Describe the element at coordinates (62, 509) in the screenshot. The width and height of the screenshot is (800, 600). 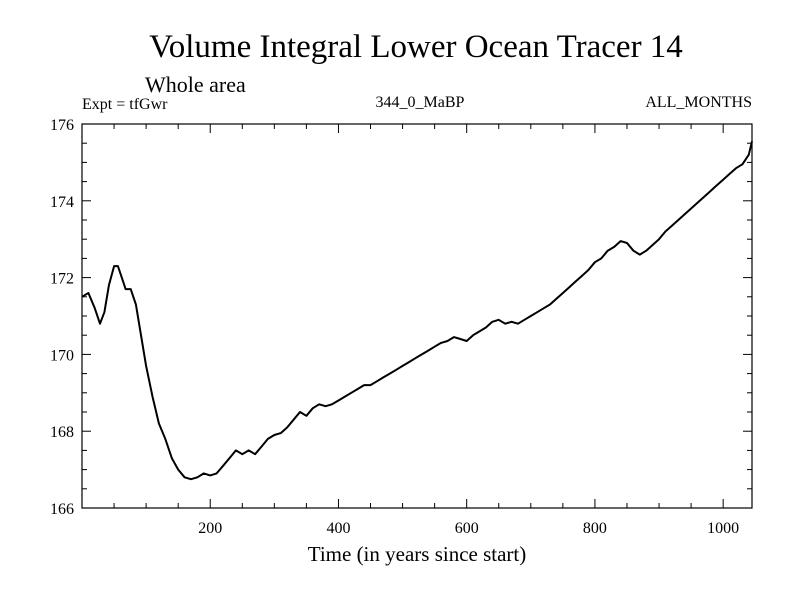
I see `y-tick-label: 166` at that location.